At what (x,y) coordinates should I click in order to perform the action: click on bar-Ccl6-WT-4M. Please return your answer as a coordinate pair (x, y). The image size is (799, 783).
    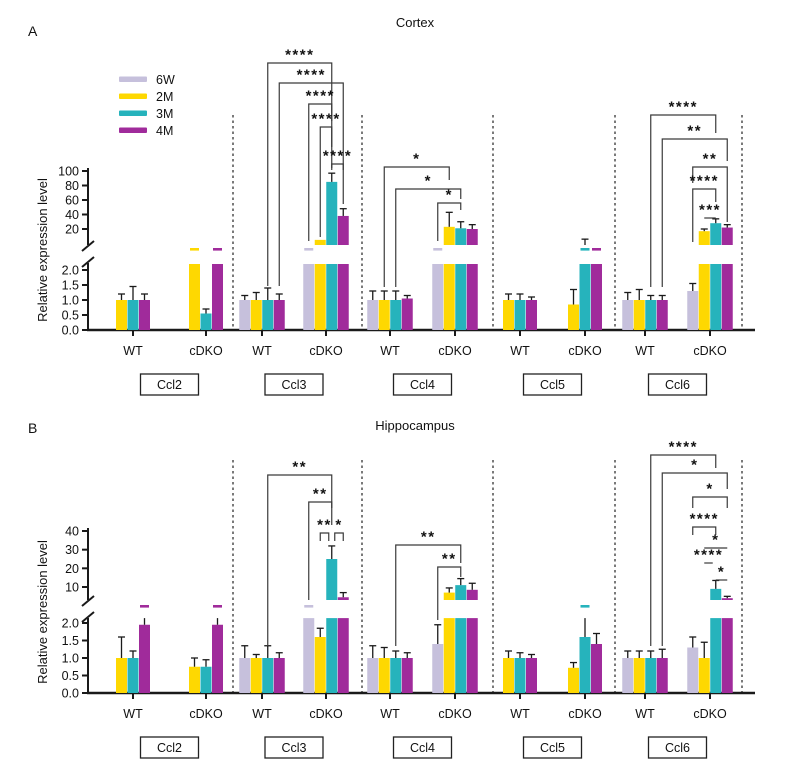
    Looking at the image, I should click on (662, 675).